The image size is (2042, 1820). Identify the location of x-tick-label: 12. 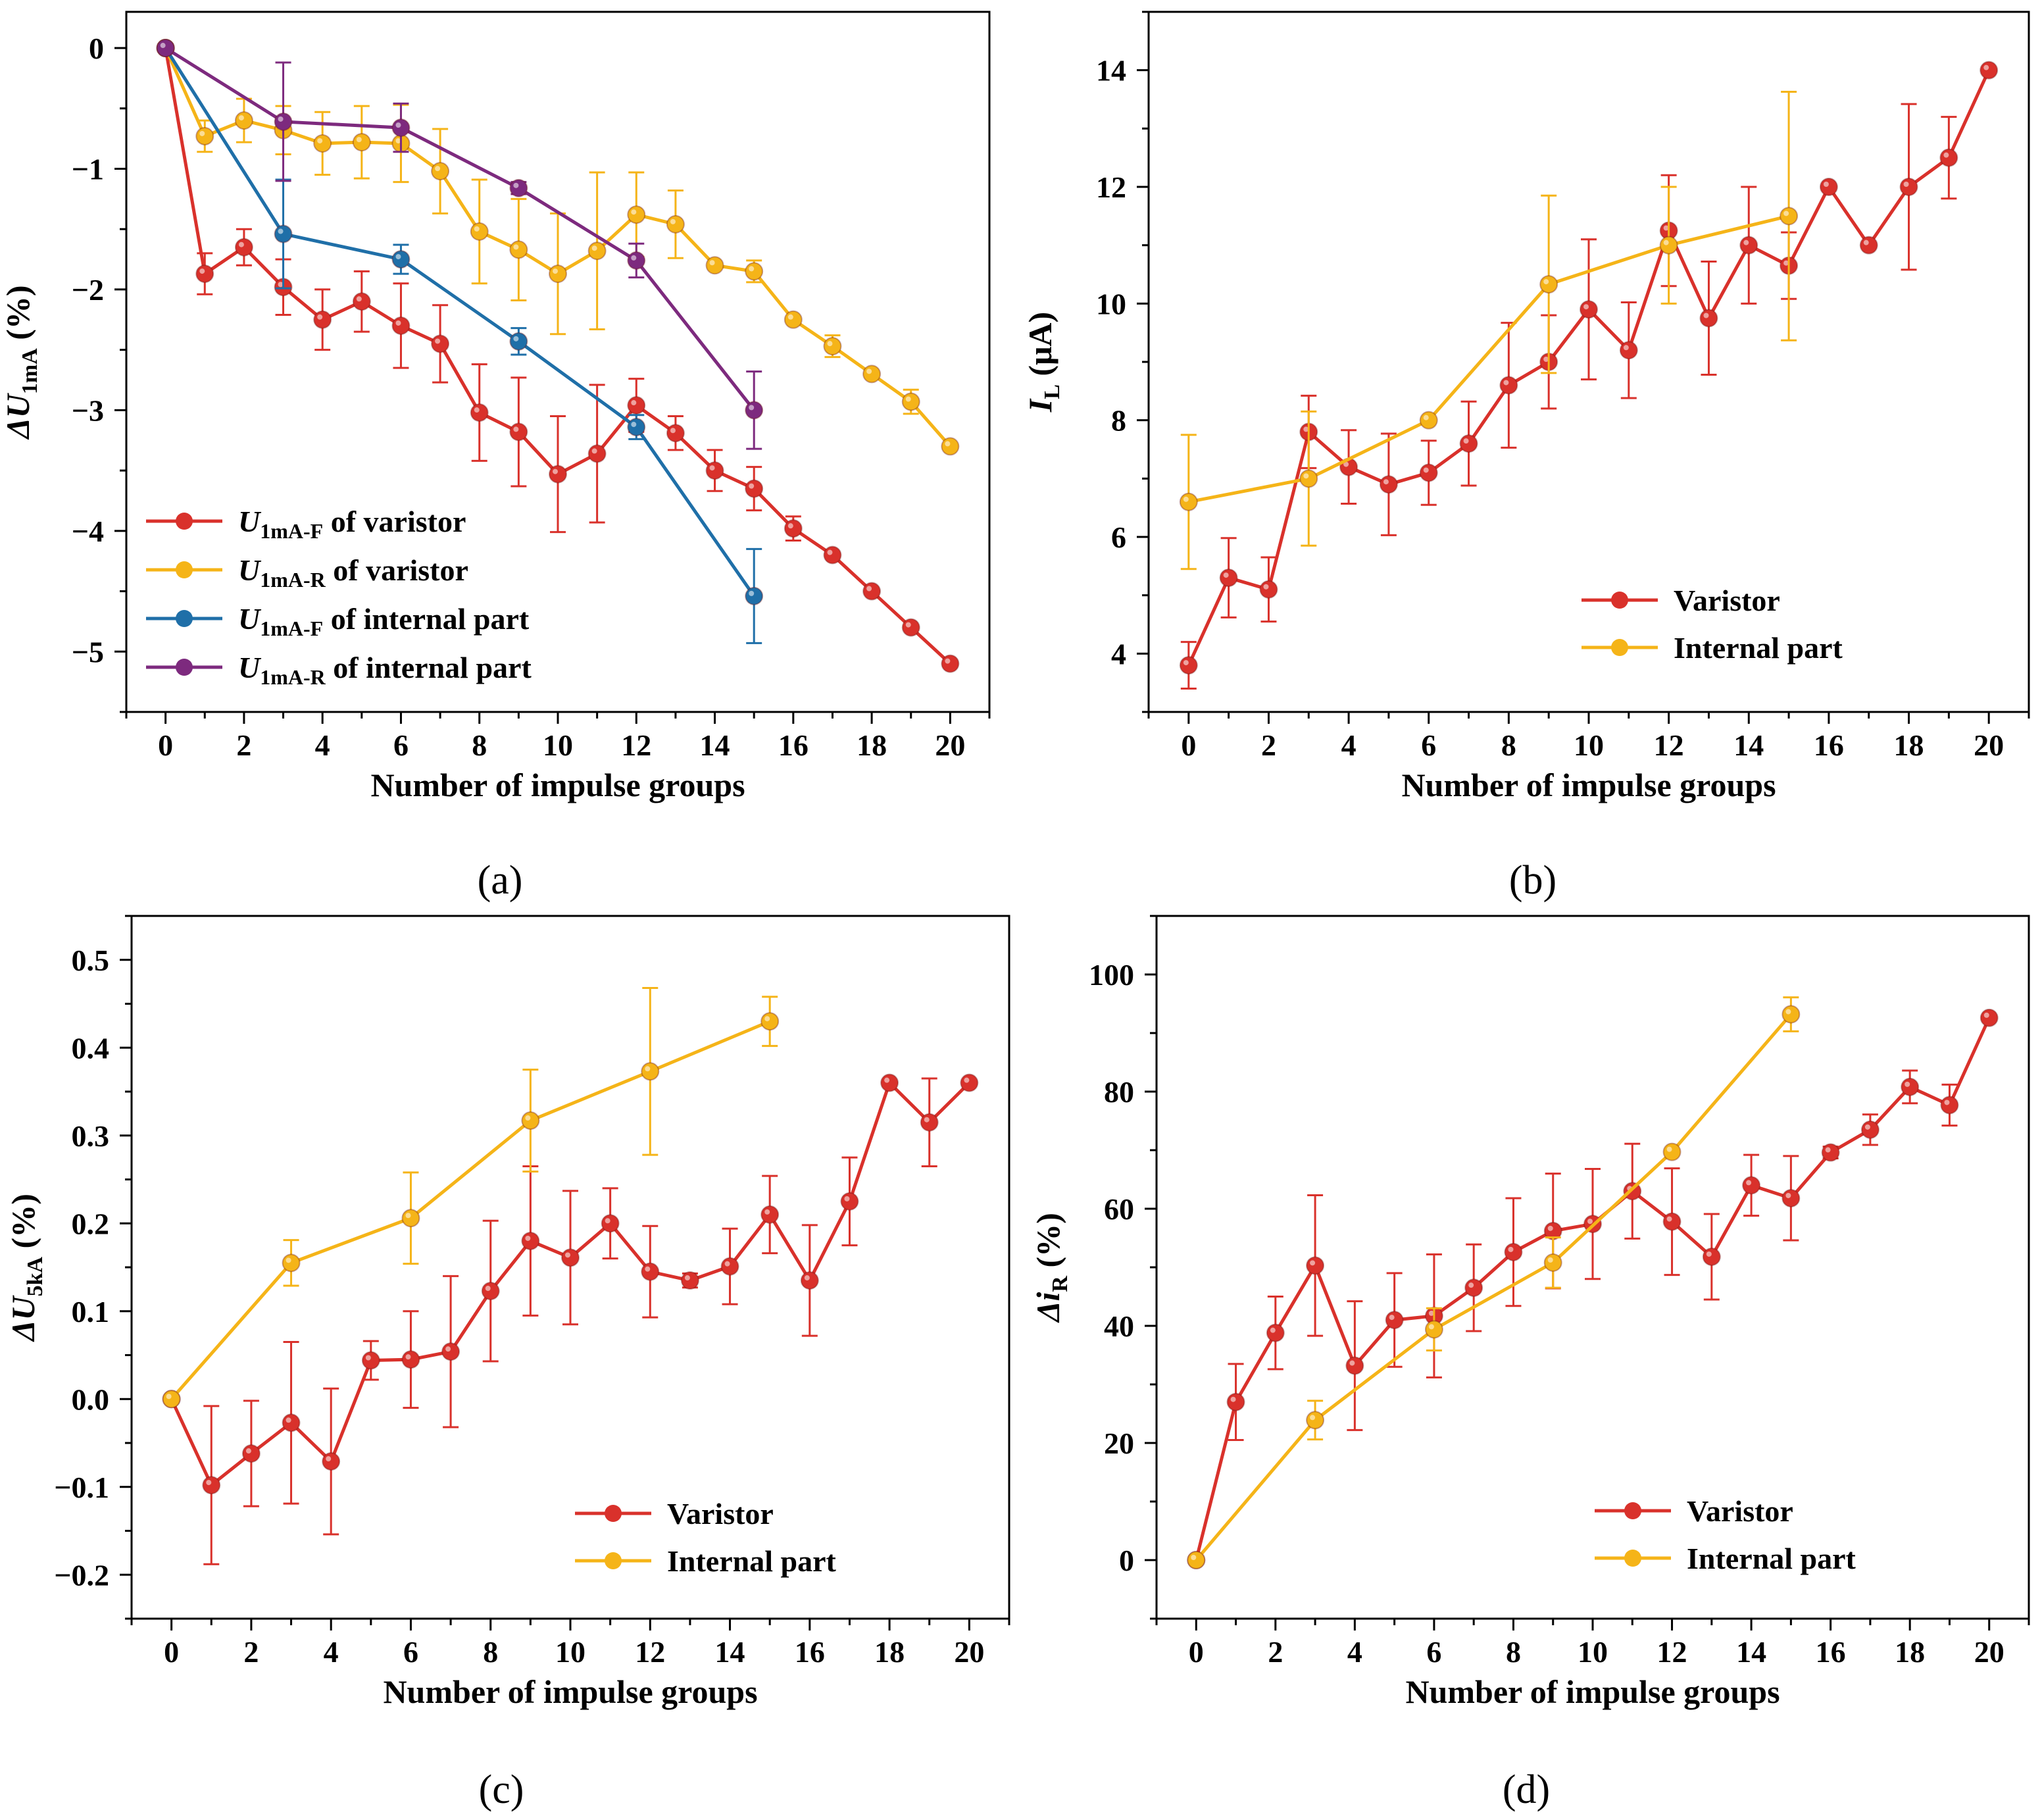
(1669, 745).